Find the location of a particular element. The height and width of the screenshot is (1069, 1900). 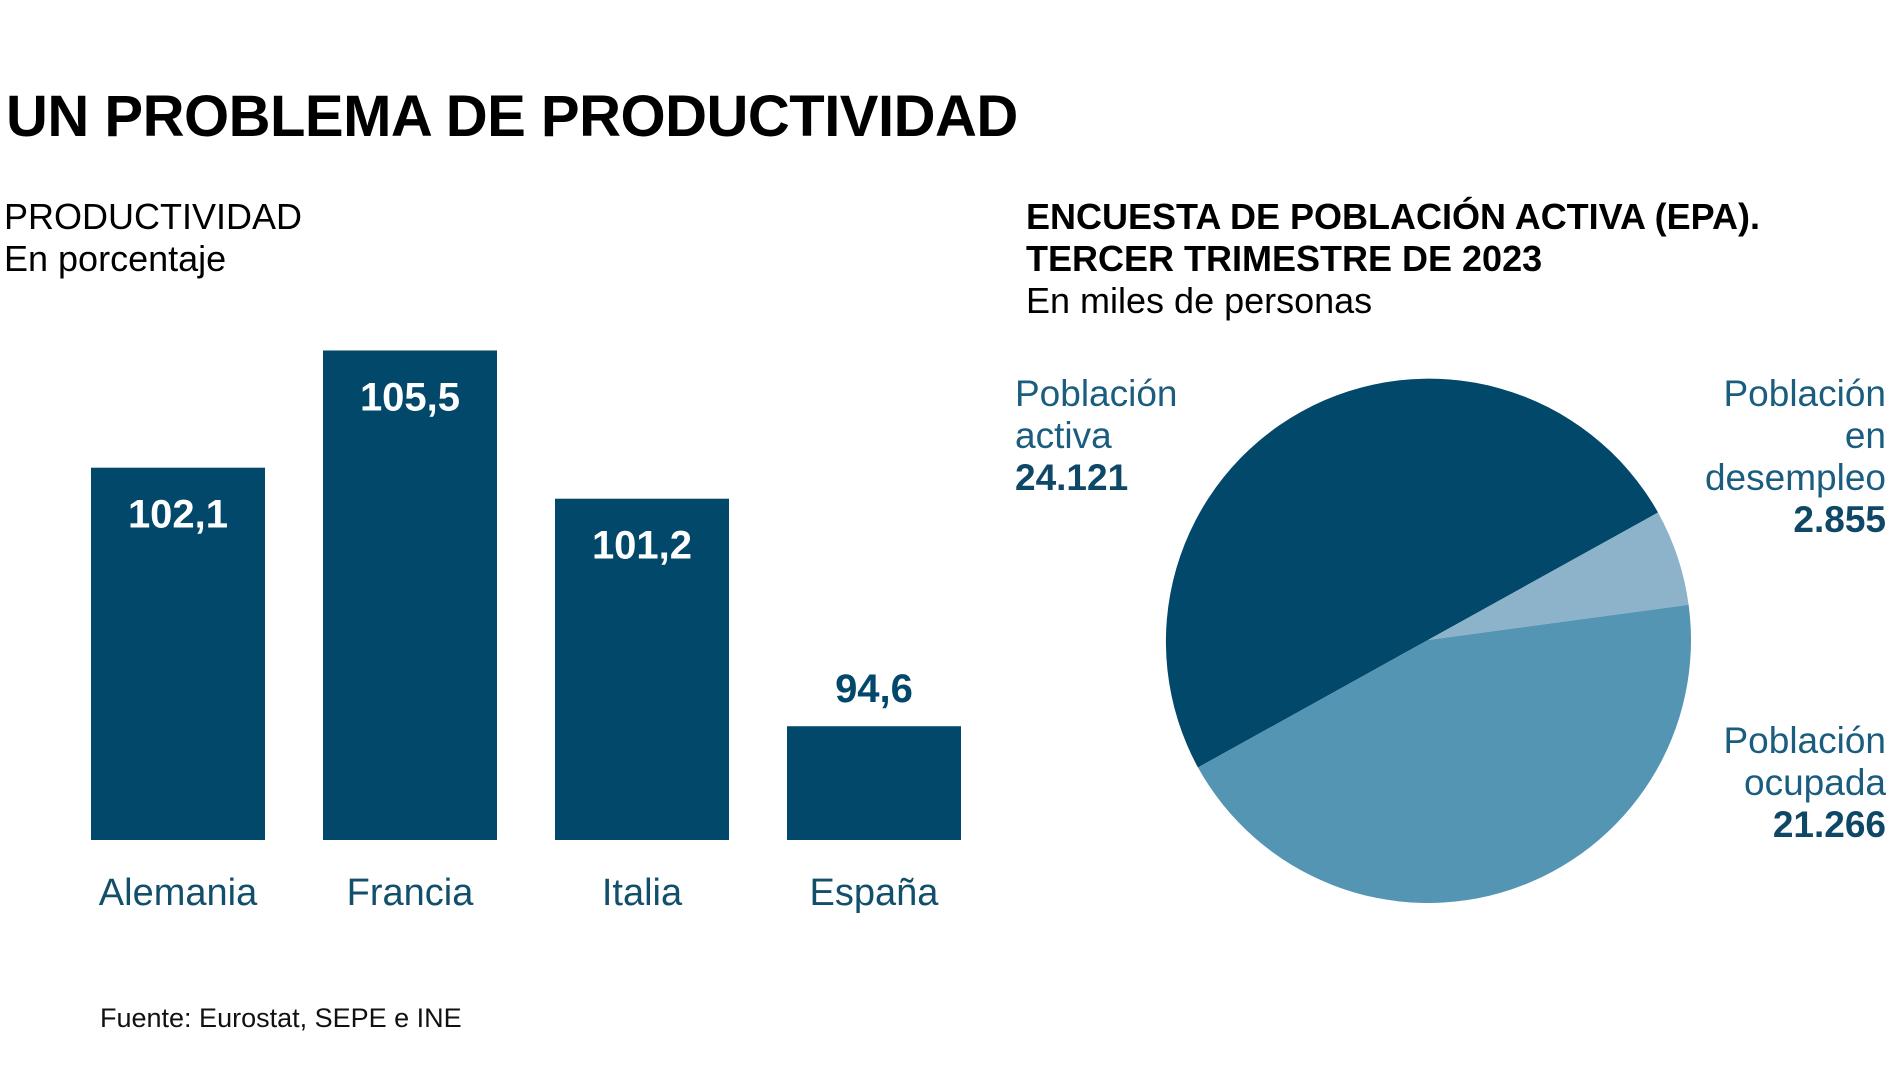

pie-label-activa-value: 24.121 is located at coordinates (1072, 477).